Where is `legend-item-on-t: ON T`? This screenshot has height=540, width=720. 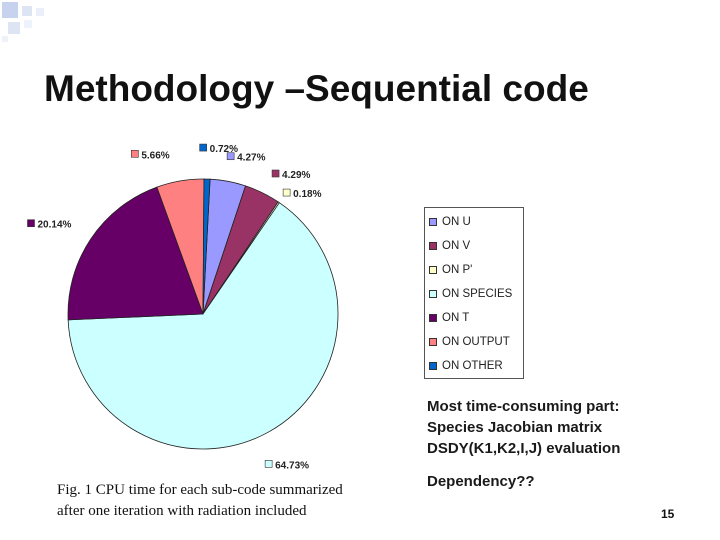 legend-item-on-t: ON T is located at coordinates (449, 318).